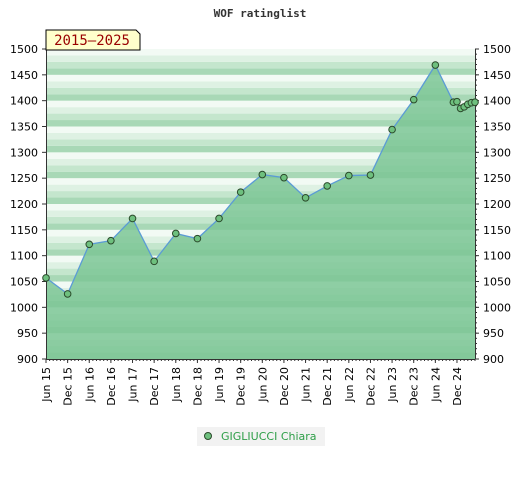 Image resolution: width=520 pixels, height=480 pixels. Describe the element at coordinates (24, 282) in the screenshot. I see `y-tick-label-left: 1050` at that location.